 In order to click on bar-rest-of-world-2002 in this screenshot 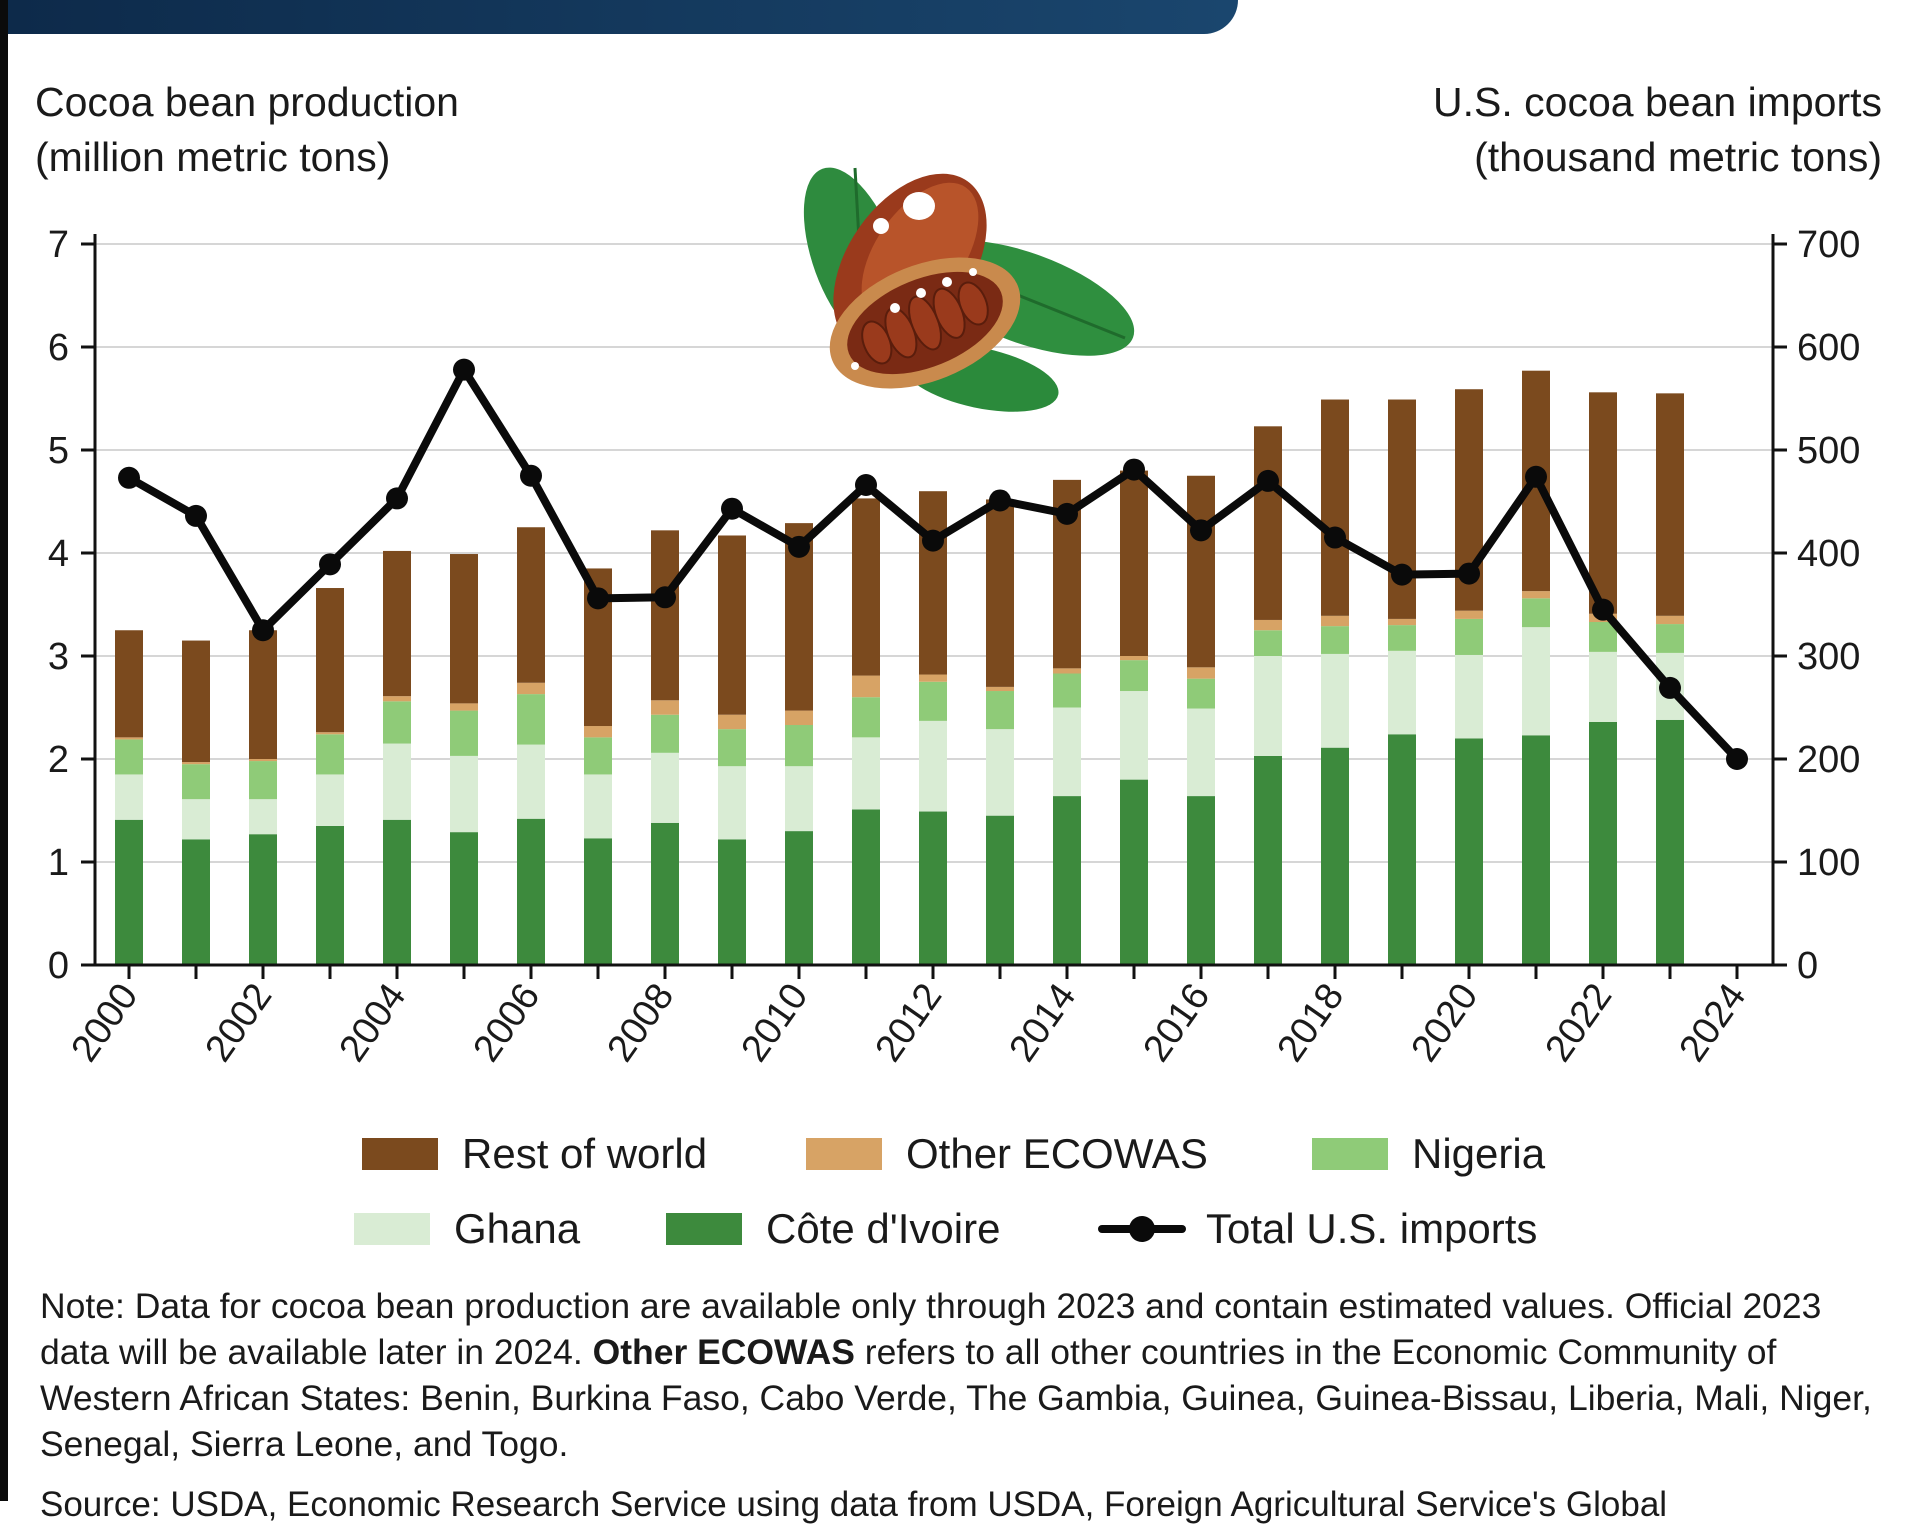, I will do `click(263, 694)`.